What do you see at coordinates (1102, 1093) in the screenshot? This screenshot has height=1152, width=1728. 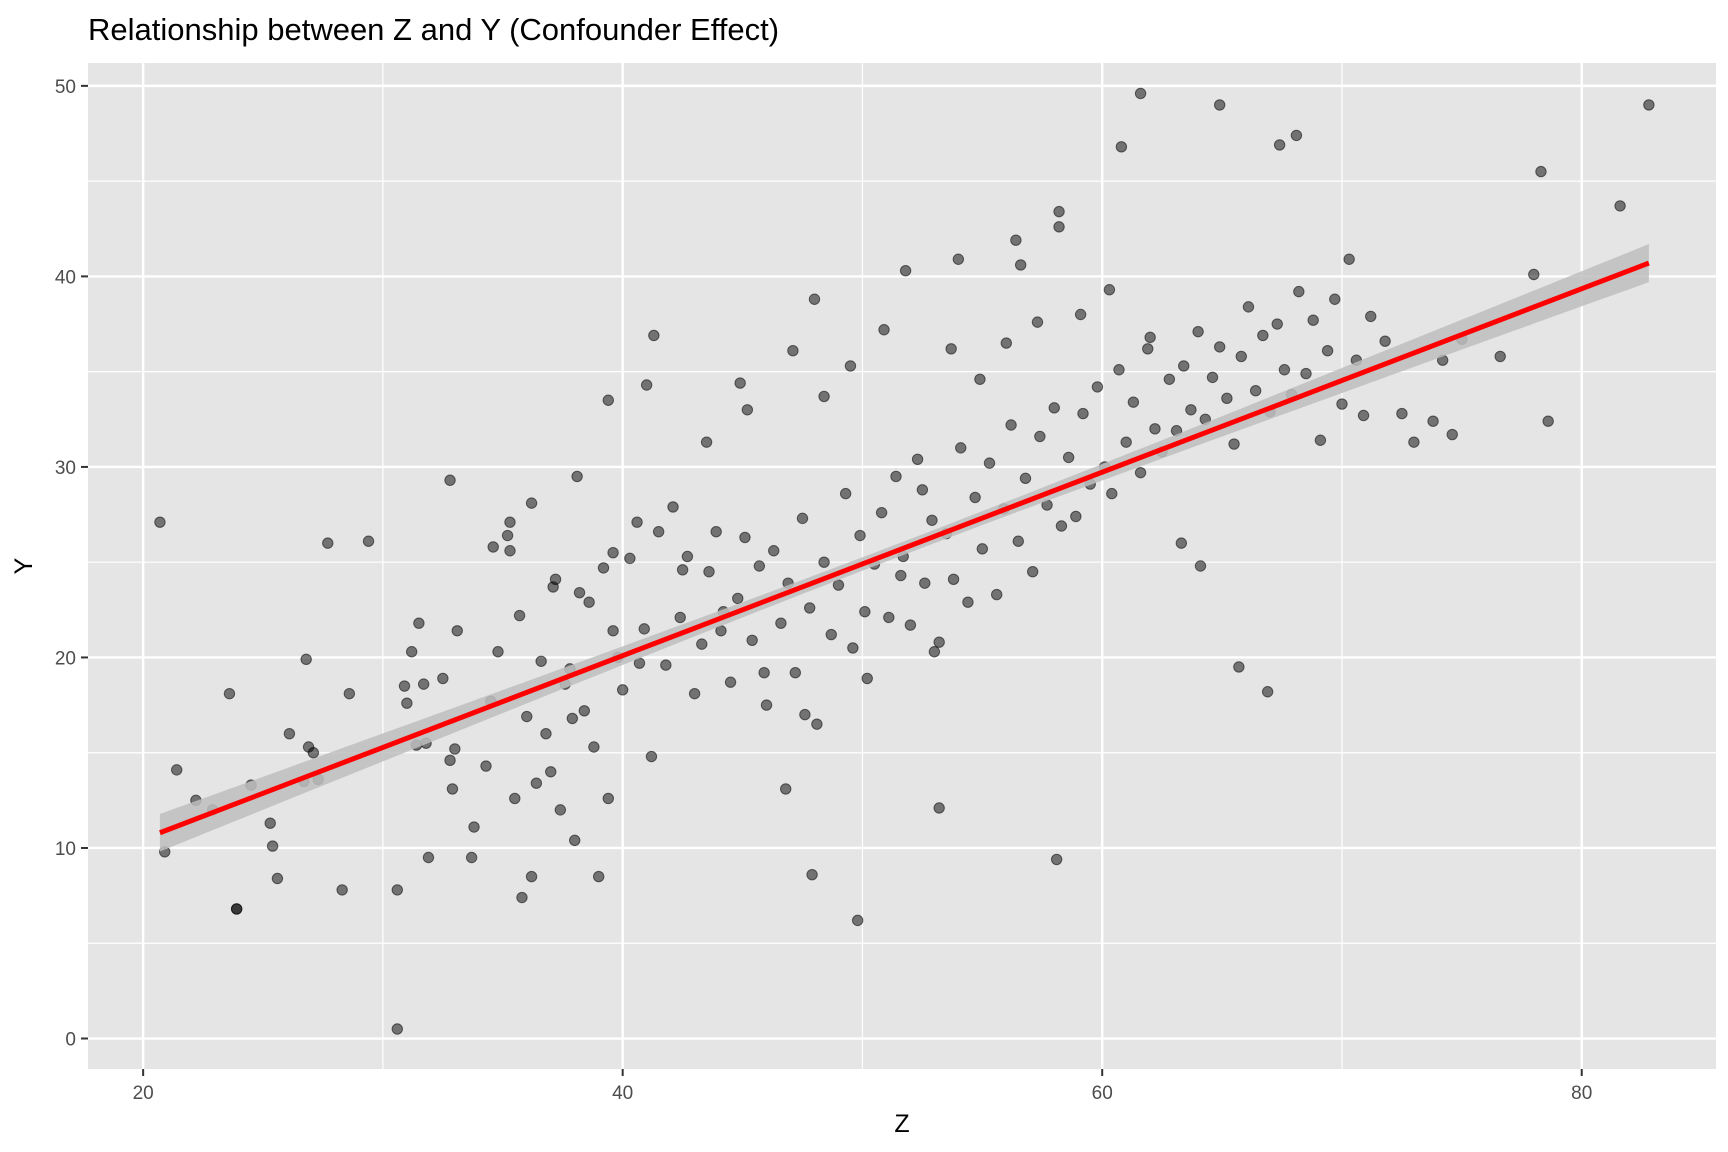 I see `x-tick-label: 60` at bounding box center [1102, 1093].